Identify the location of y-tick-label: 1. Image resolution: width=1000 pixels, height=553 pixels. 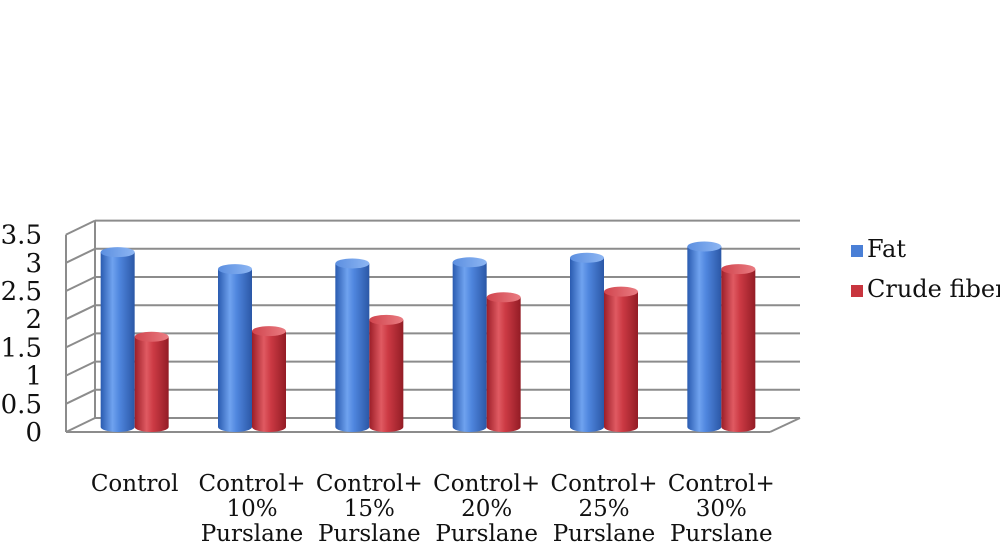
(33, 377).